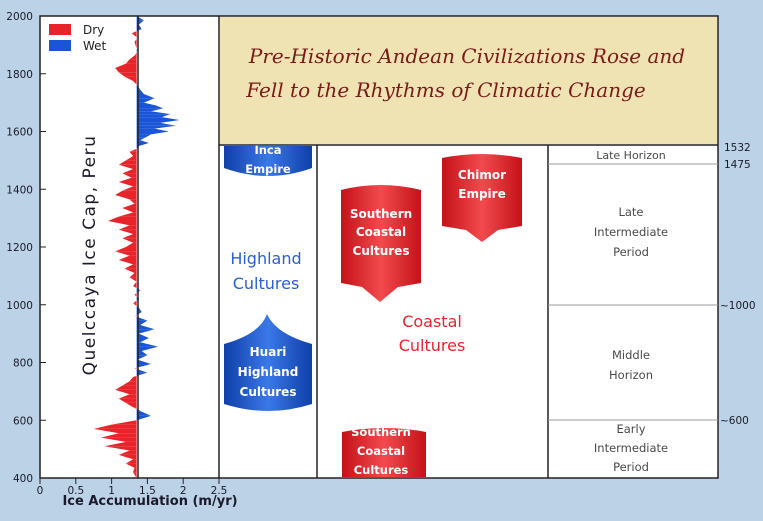 Image resolution: width=763 pixels, height=521 pixels. What do you see at coordinates (631, 252) in the screenshot?
I see `period-late-intermediate-line3: Period` at bounding box center [631, 252].